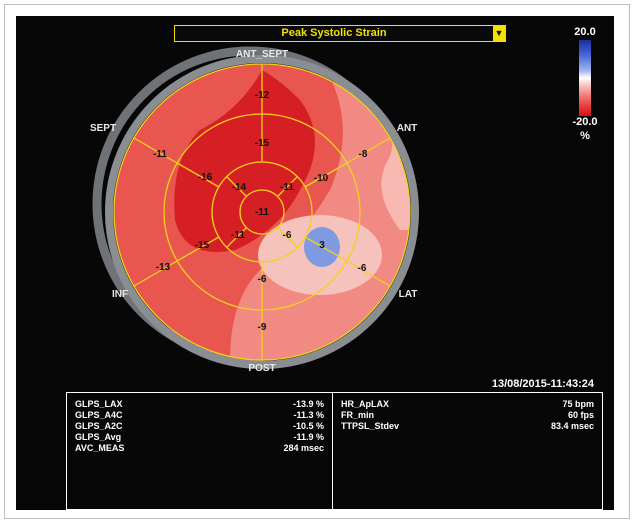 This screenshot has height=523, width=634. Describe the element at coordinates (308, 415) in the screenshot. I see `metric-value: -11.3 %` at that location.